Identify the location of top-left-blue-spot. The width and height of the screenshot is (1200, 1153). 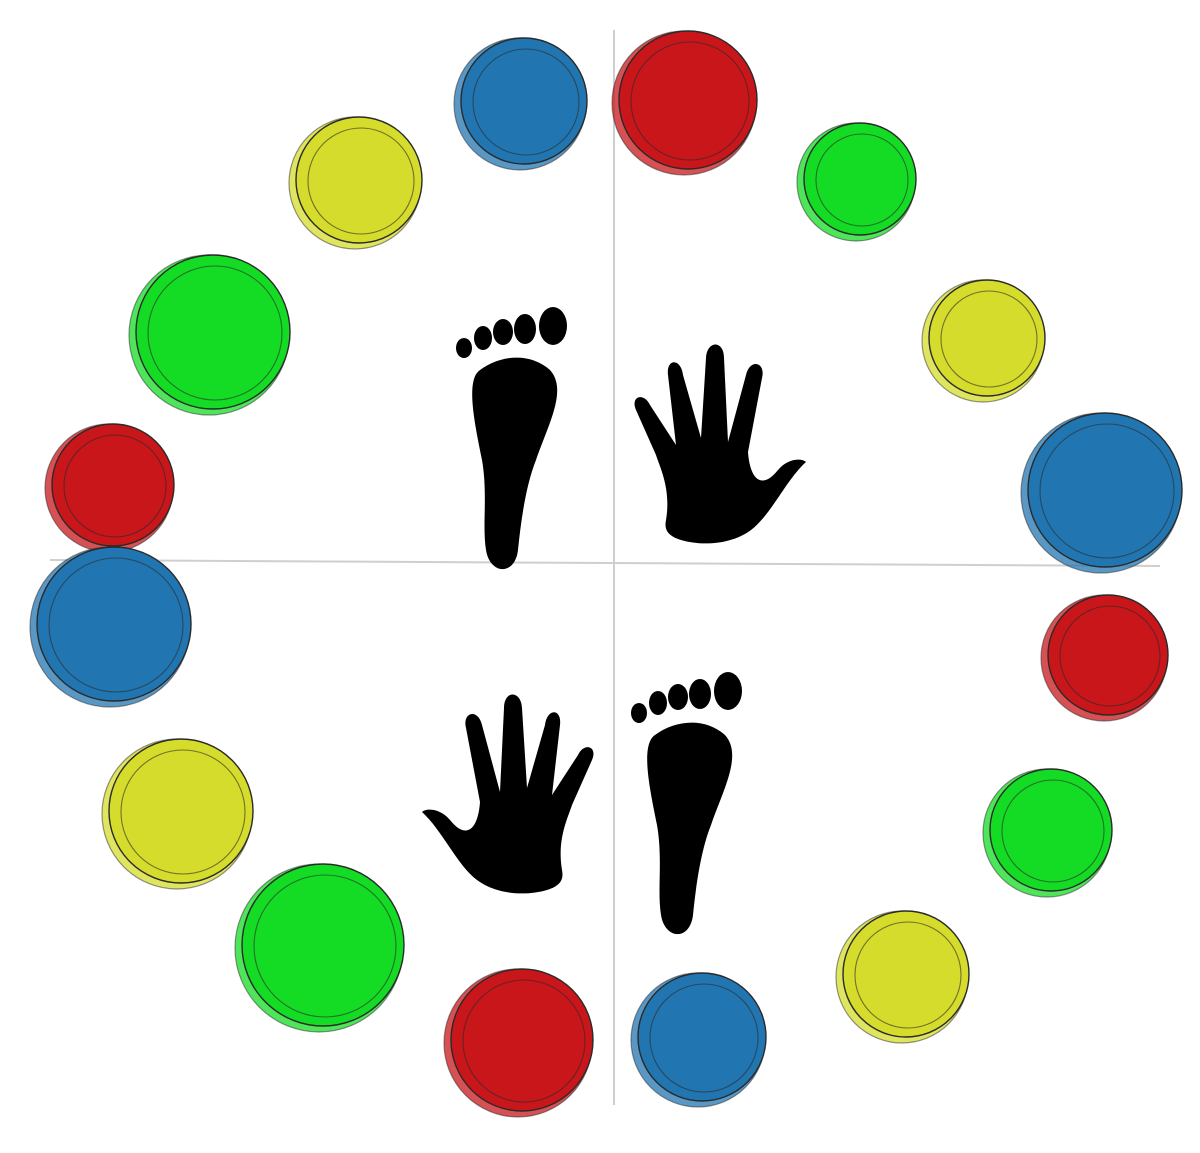
(520, 104).